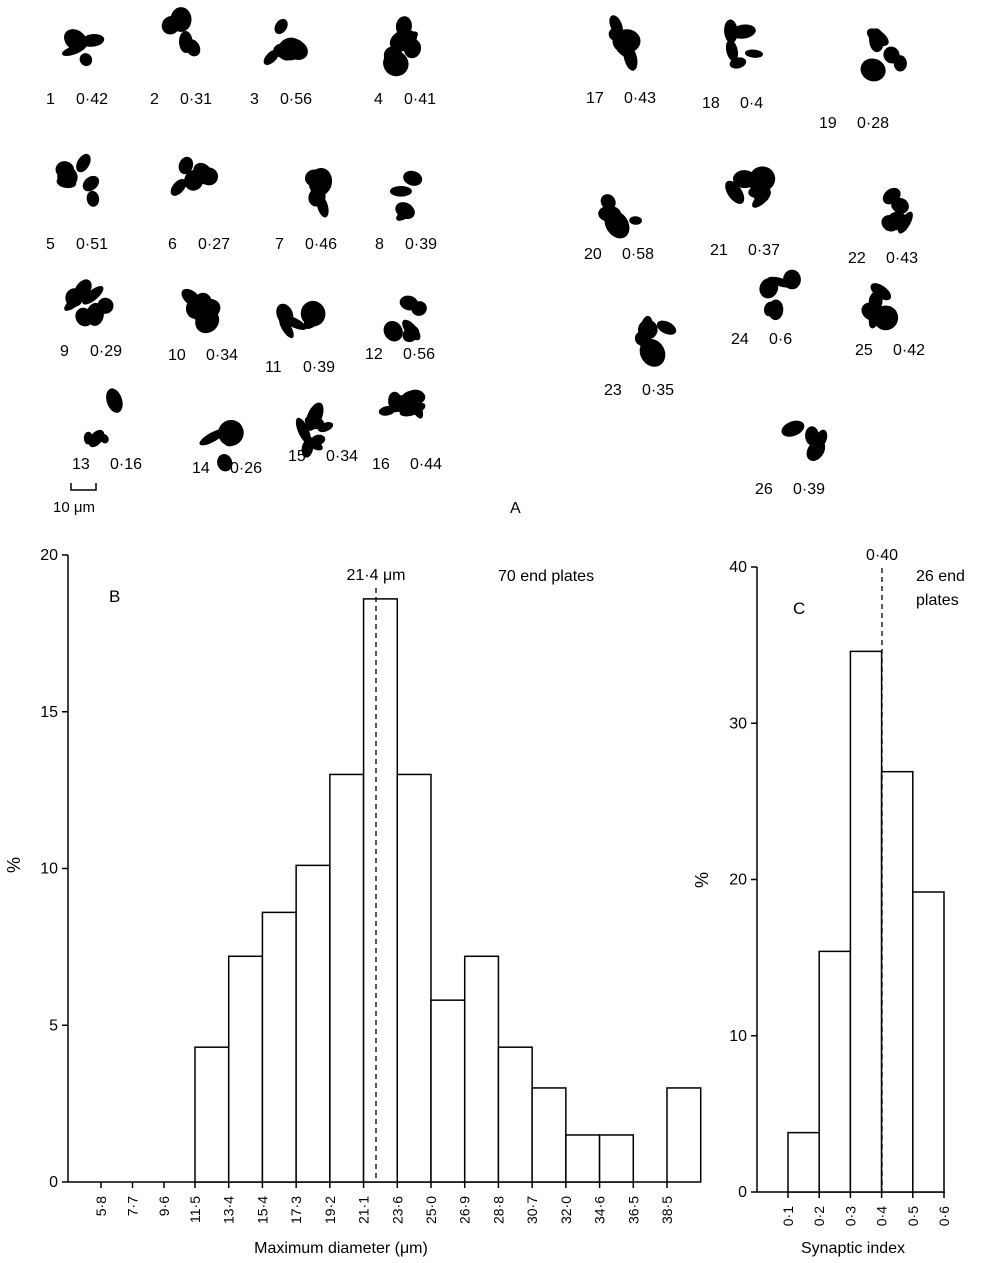  I want to click on end-plate-12: 12 0·56, so click(400, 329).